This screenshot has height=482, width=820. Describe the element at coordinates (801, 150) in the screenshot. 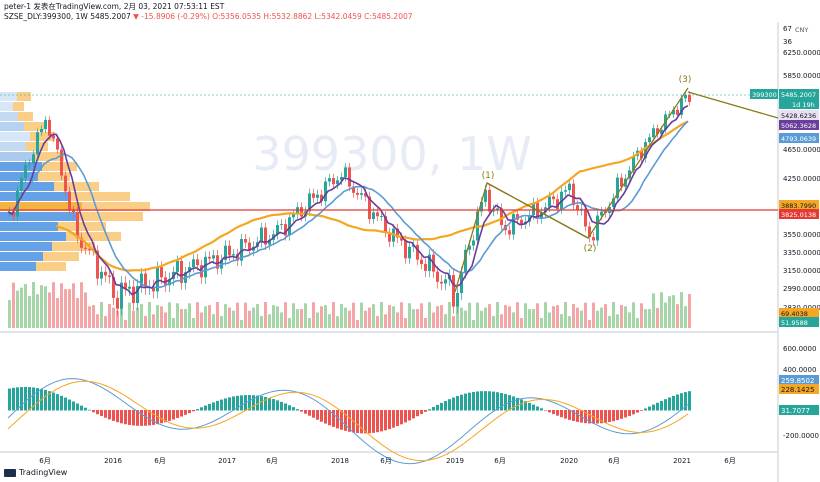

I see `price-tick: 4650.0000` at that location.